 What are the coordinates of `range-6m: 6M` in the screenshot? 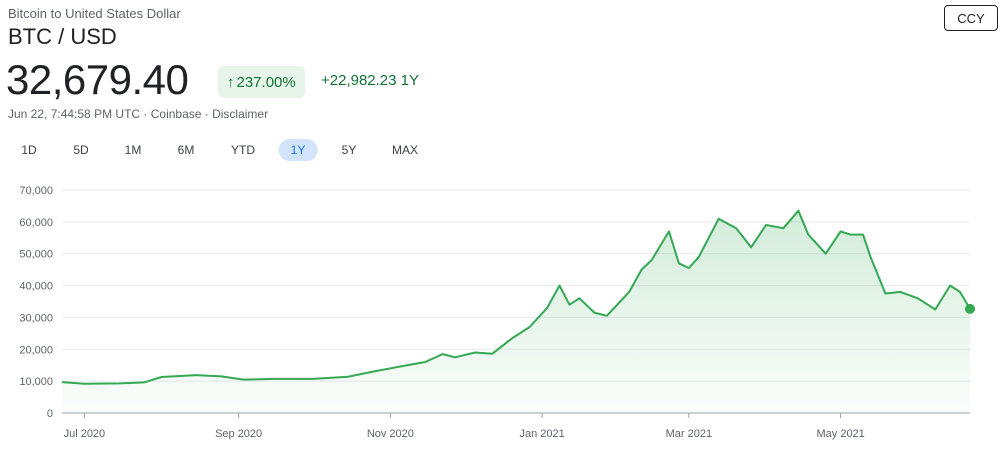 It's located at (186, 150).